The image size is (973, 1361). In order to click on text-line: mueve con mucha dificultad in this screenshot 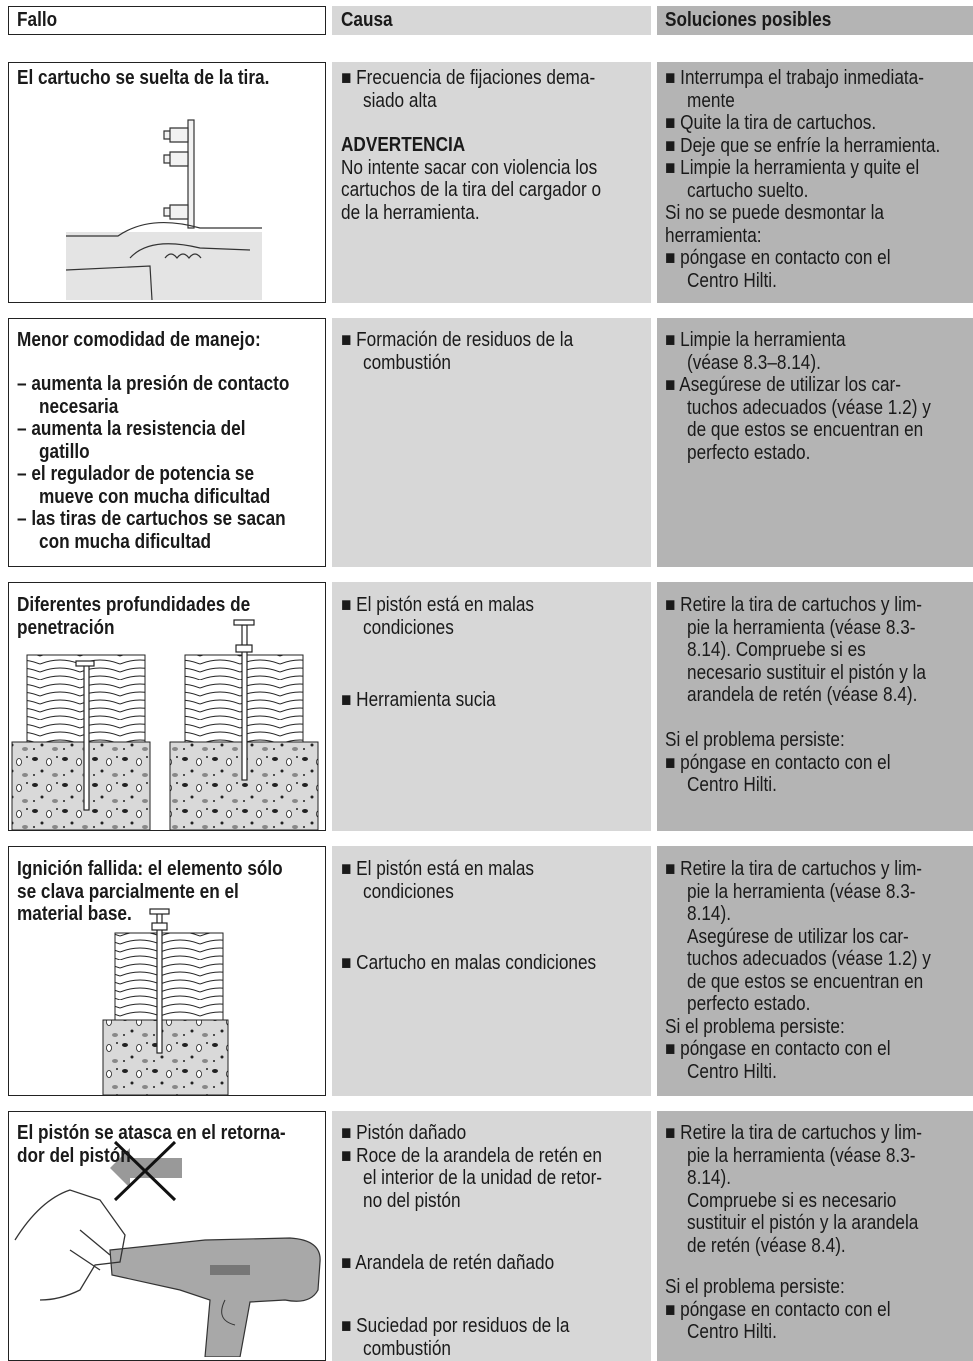, I will do `click(155, 496)`.